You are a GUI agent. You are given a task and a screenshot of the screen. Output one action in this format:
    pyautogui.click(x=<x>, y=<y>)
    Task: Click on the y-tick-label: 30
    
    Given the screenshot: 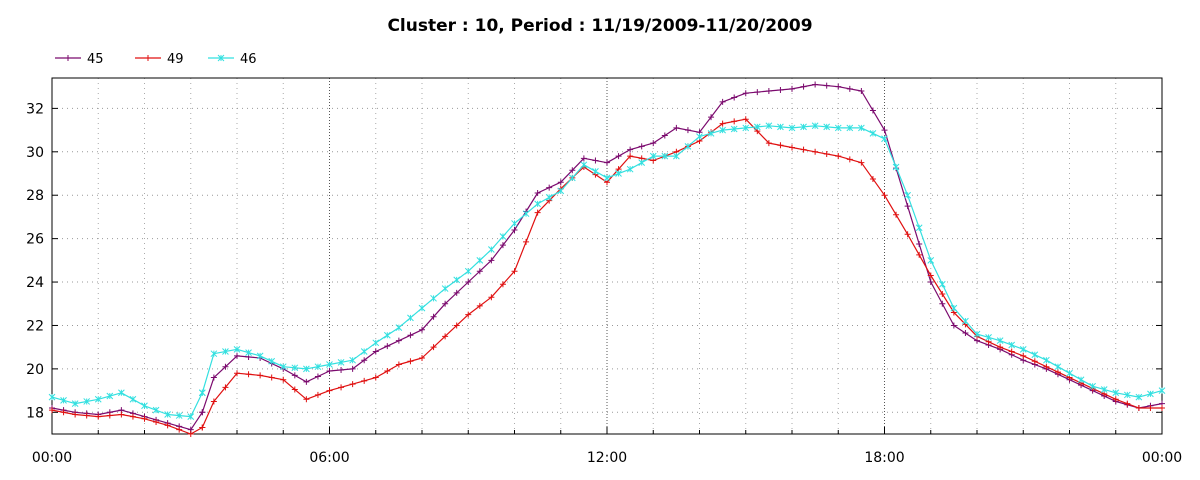 What is the action you would take?
    pyautogui.click(x=35, y=153)
    